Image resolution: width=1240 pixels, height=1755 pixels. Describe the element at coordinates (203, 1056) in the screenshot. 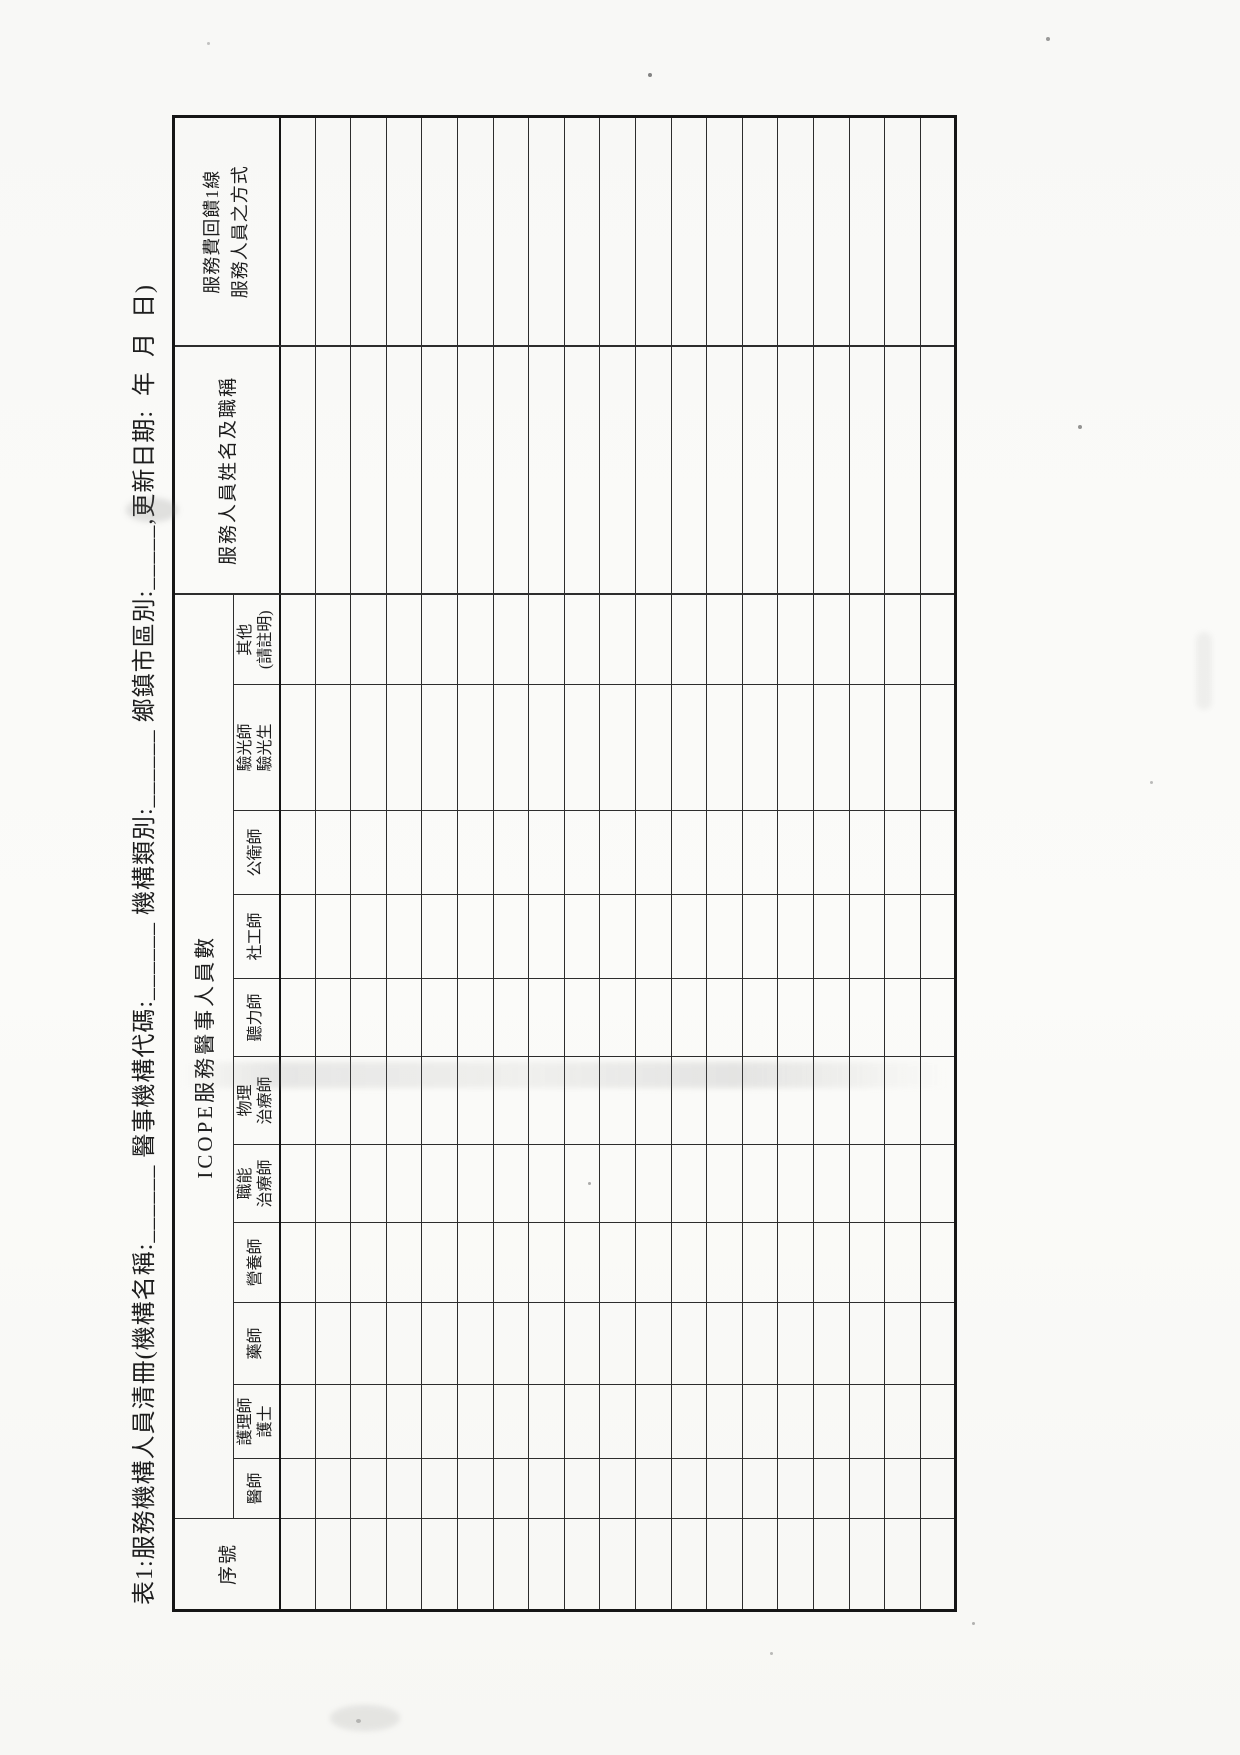

I see `col-group-header-icope-personnel-count: ICOPE服務醫事人員數` at that location.